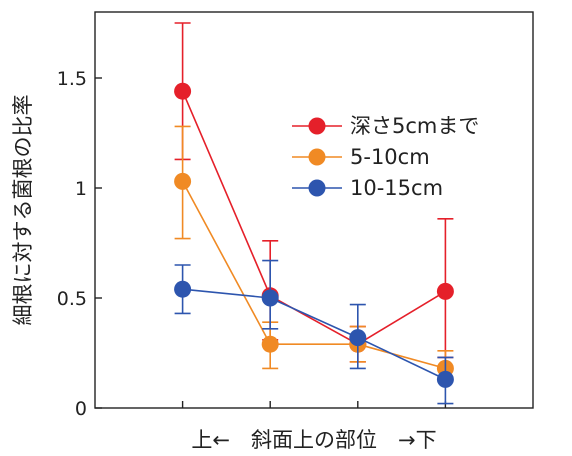  What do you see at coordinates (313, 440) in the screenshot?
I see `x-axis-title: 上← 斜面上の部位 →下` at bounding box center [313, 440].